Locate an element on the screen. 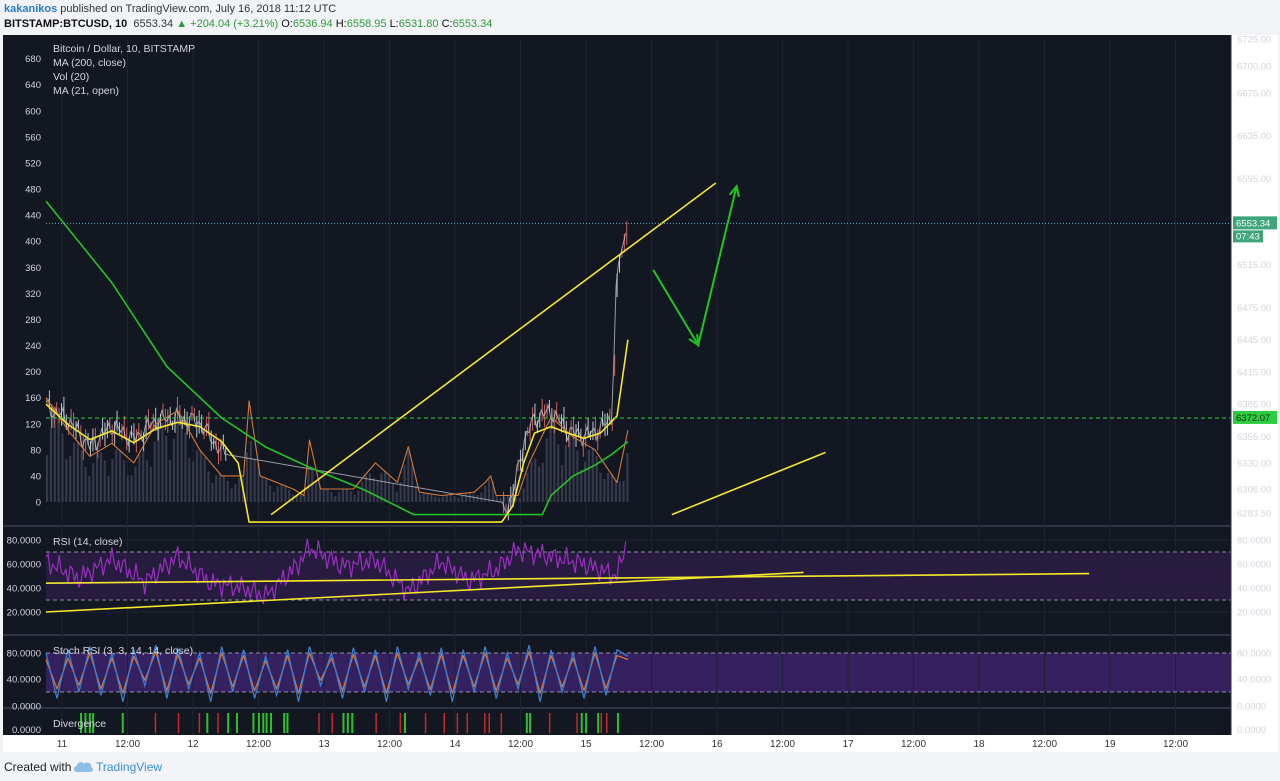 This screenshot has width=1280, height=781. price-axis-tick: 6515.00 is located at coordinates (1254, 265).